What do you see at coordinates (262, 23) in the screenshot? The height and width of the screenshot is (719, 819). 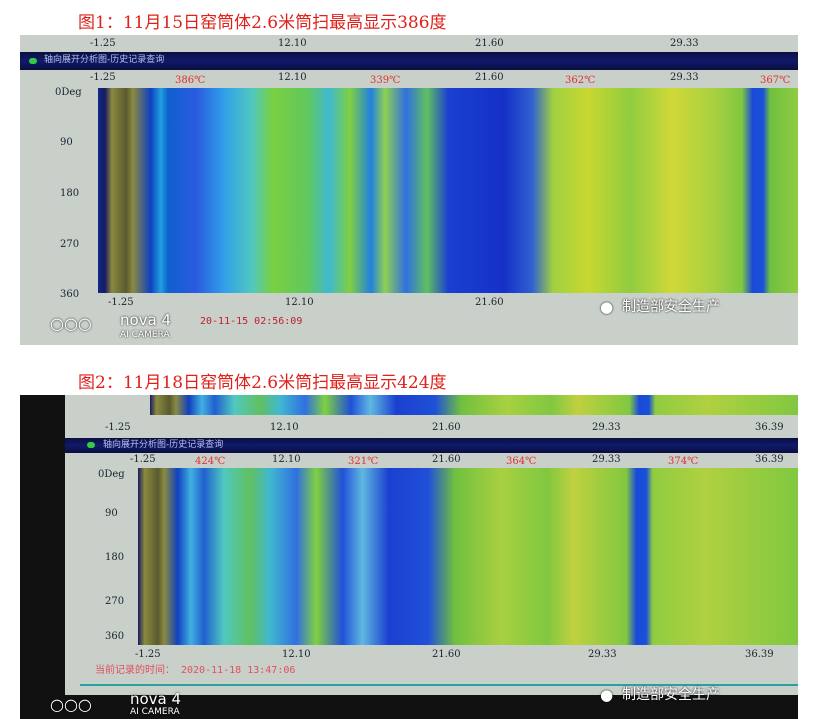 I see `figure-1-caption: 图1：11月15日窑筒体2.6米筒扫最高显示386度` at bounding box center [262, 23].